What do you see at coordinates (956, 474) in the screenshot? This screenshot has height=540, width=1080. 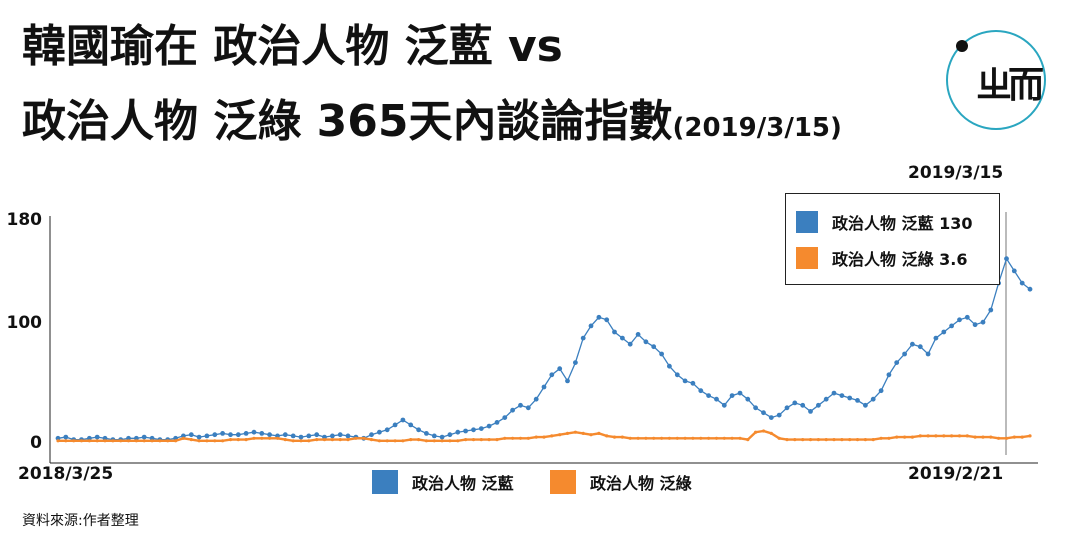 I see `x-end-label: 2019/2/21` at bounding box center [956, 474].